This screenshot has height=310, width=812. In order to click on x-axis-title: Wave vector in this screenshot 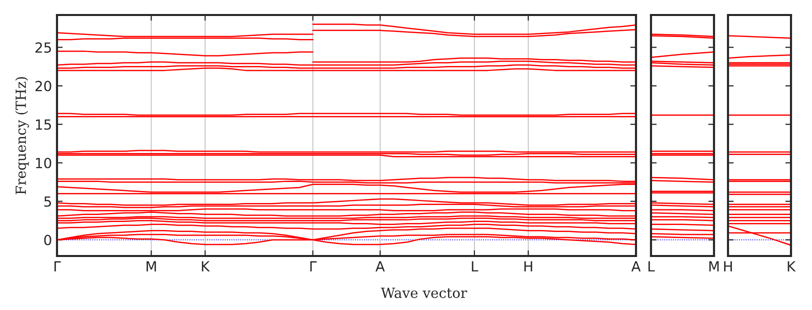, I will do `click(424, 293)`.